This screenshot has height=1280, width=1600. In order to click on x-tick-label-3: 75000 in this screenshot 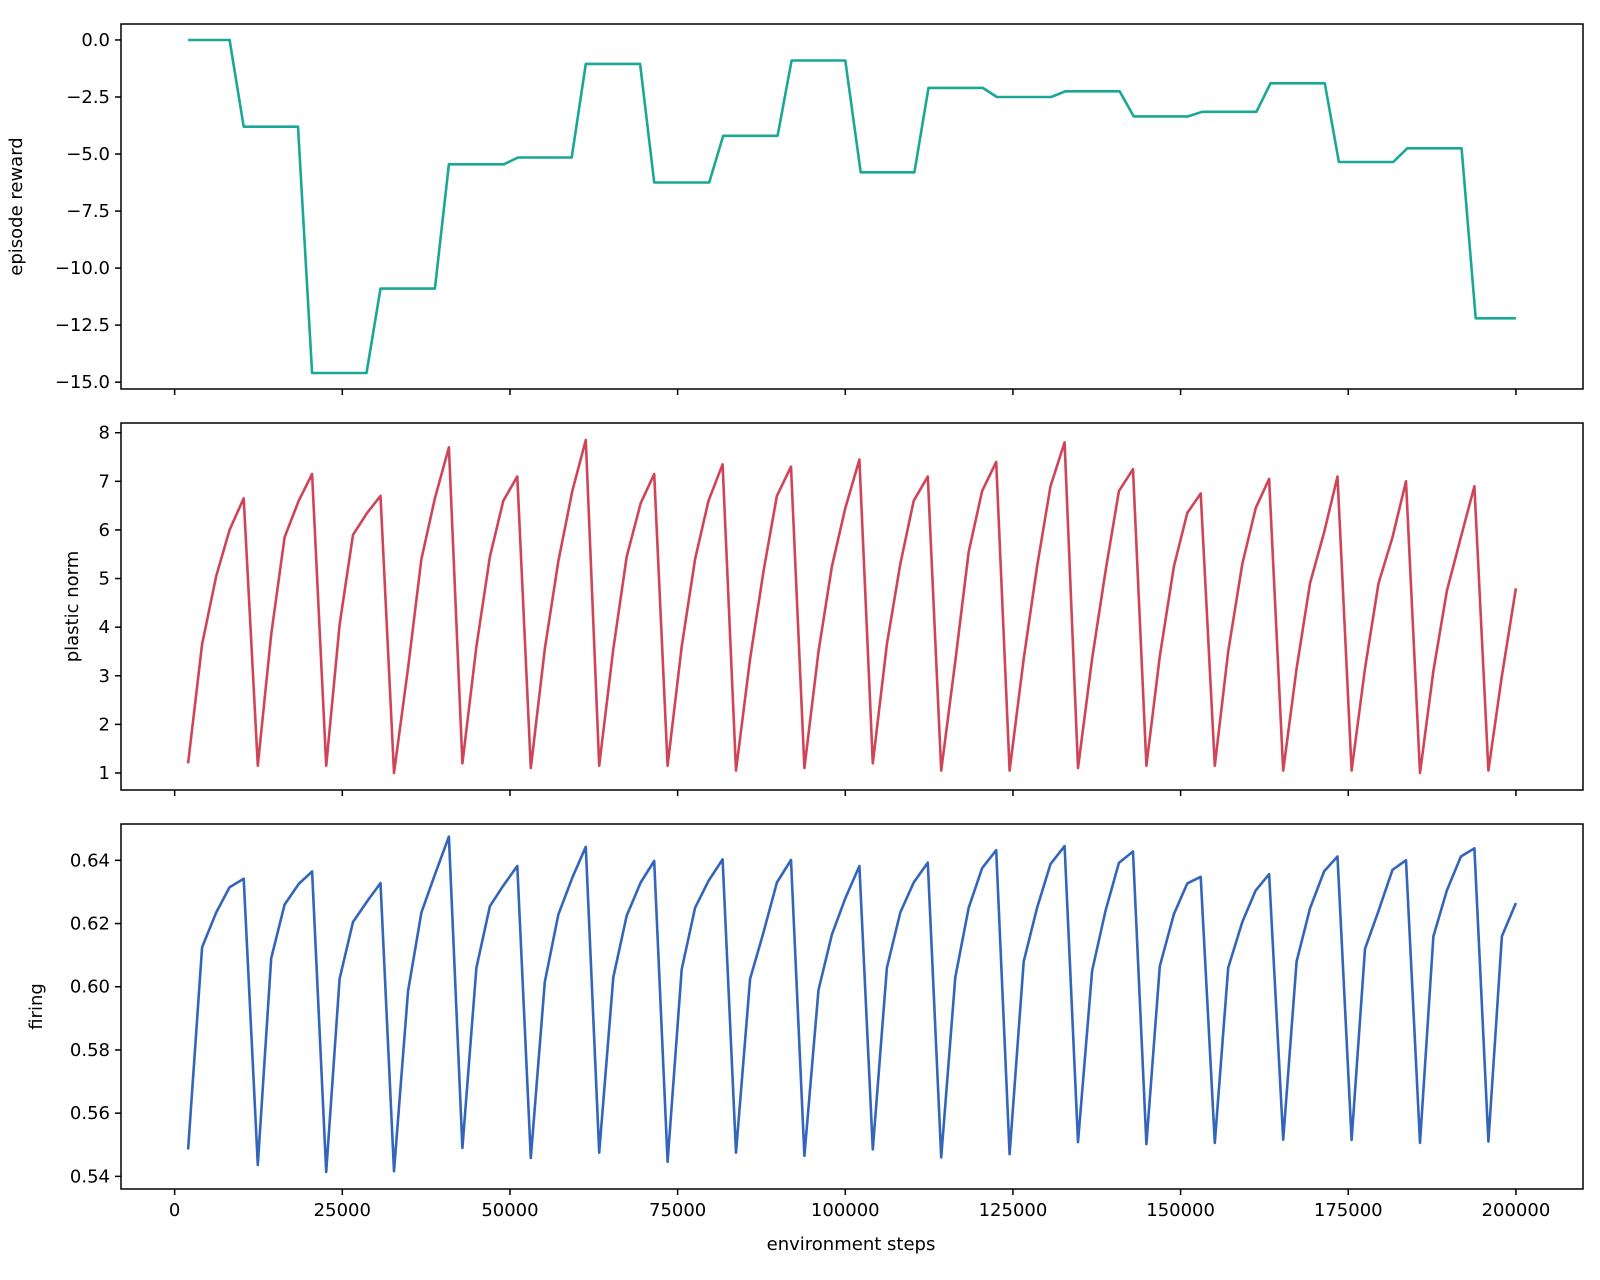, I will do `click(677, 1210)`.